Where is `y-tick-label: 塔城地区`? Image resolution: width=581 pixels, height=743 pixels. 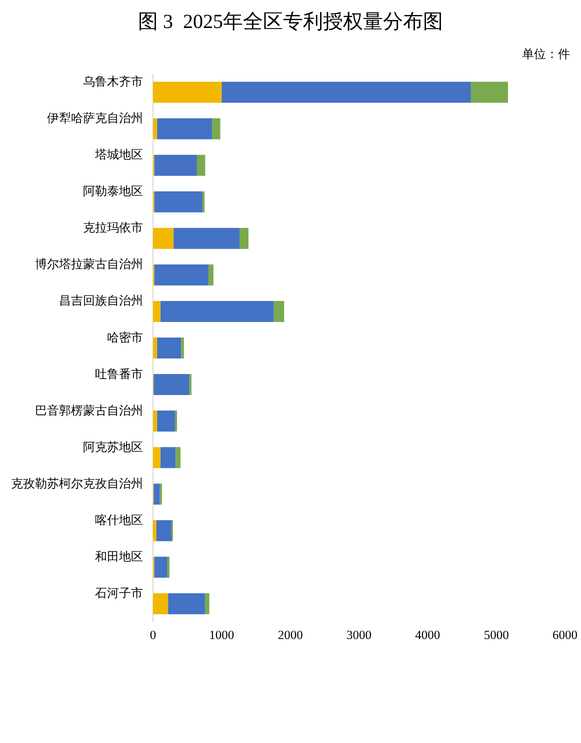
y-tick-label: 塔城地区 is located at coordinates (118, 155).